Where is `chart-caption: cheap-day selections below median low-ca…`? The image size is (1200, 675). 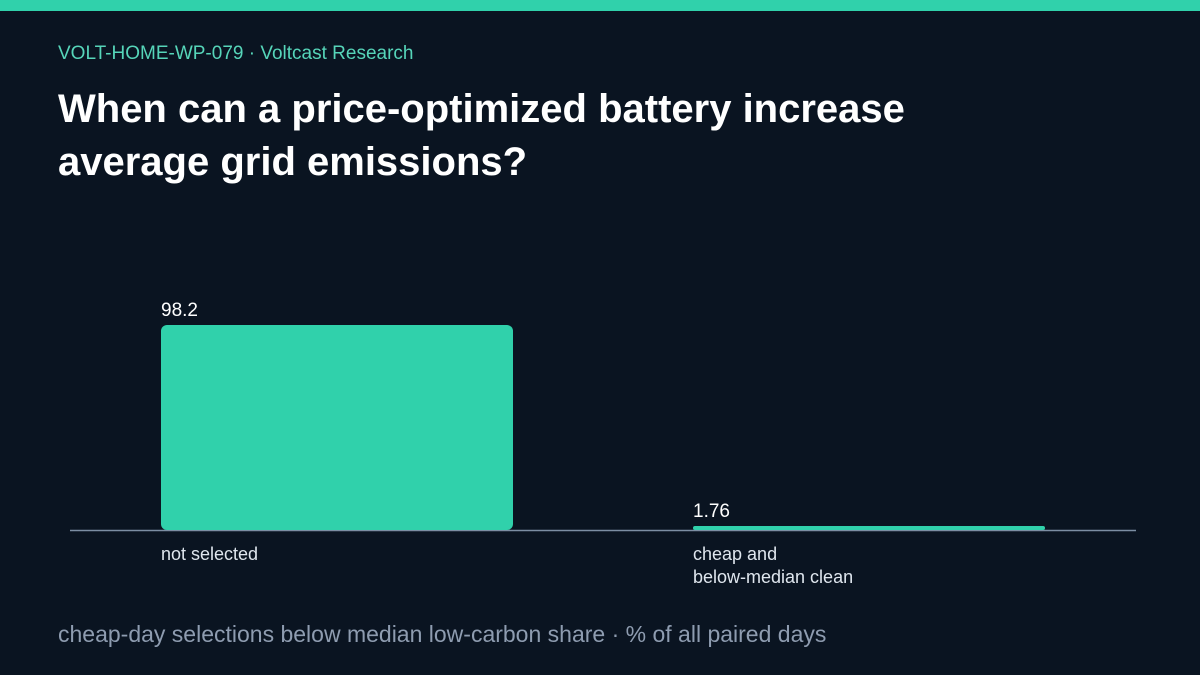 chart-caption: cheap-day selections below median low-ca… is located at coordinates (442, 634).